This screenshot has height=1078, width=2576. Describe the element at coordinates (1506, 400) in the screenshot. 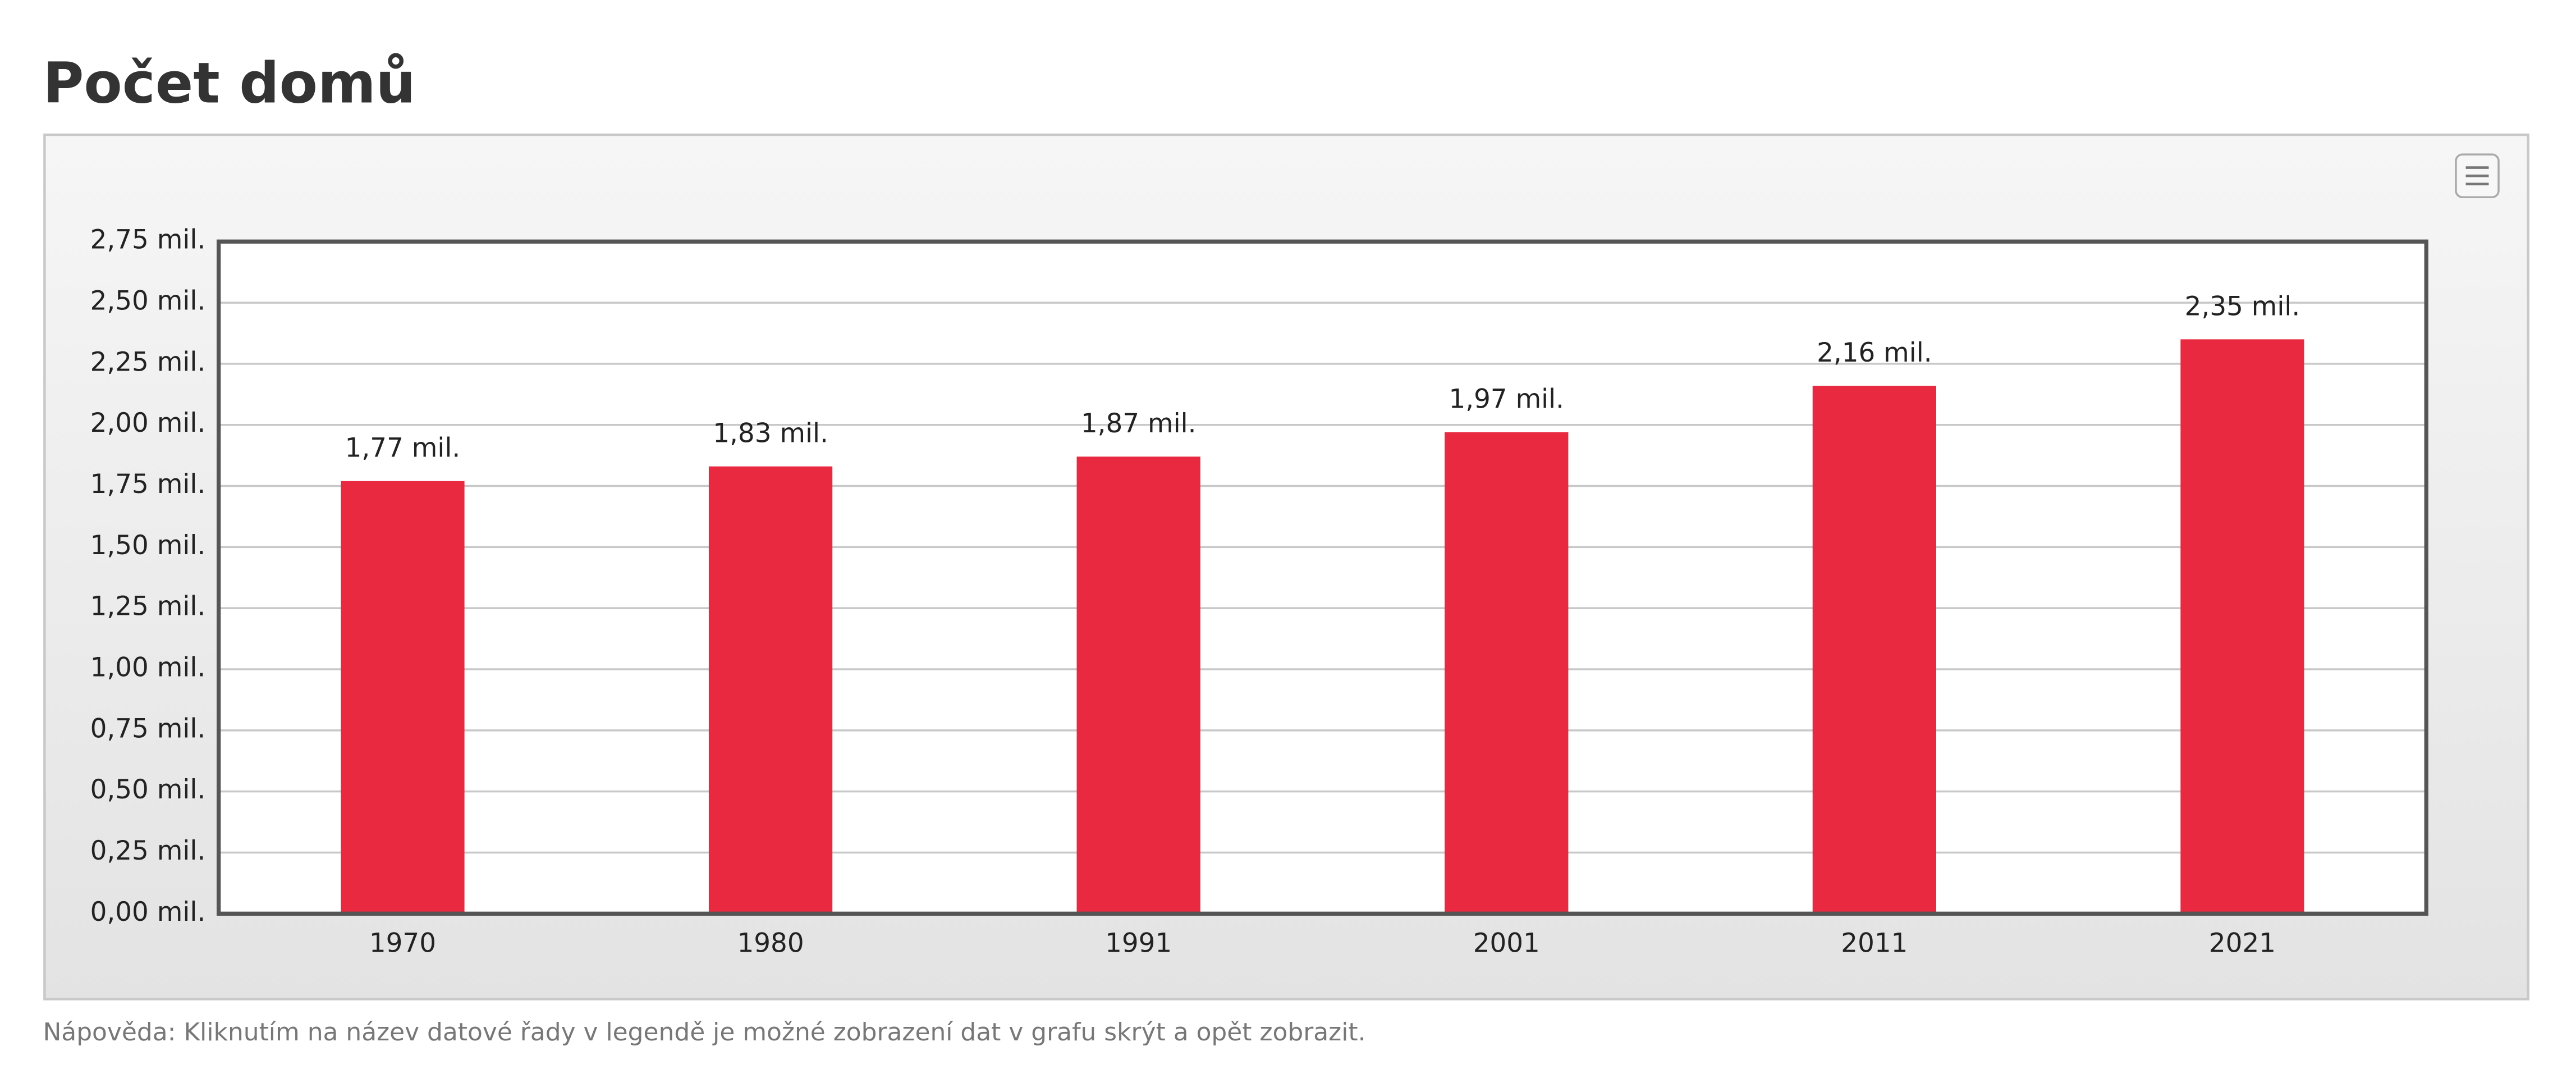

I see `value-label: 1,97 mil.` at that location.